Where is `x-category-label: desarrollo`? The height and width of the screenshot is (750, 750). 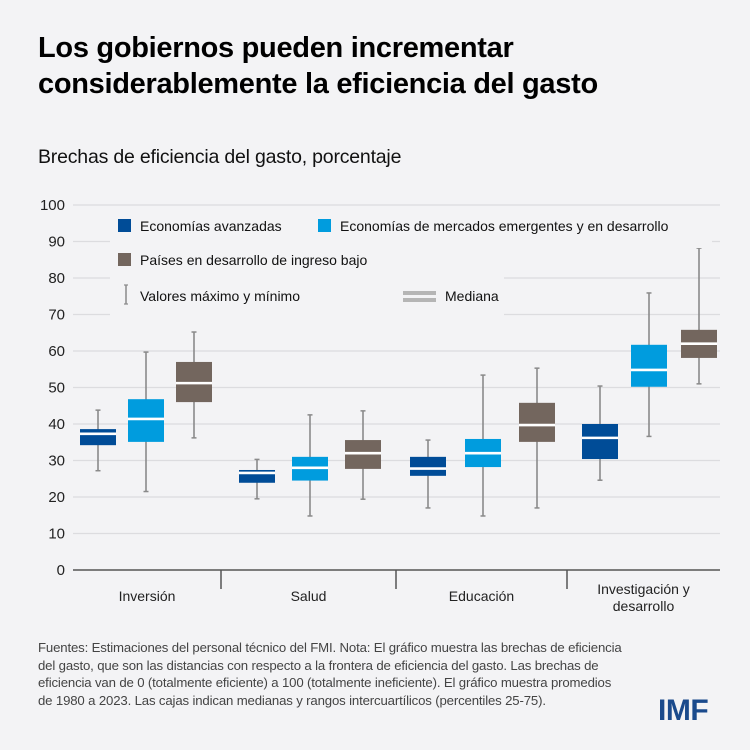
x-category-label: desarrollo is located at coordinates (644, 606).